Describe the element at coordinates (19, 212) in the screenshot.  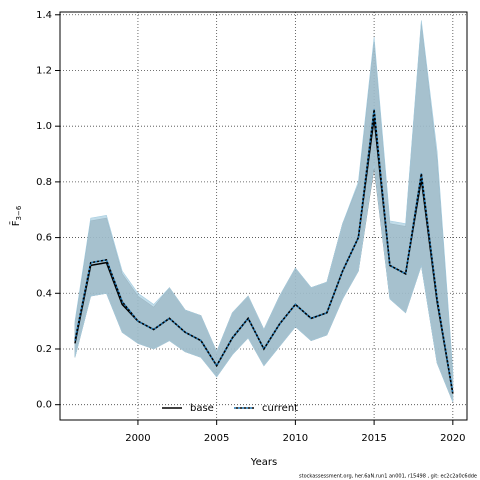
I see `y-label-sub: 3−6` at that location.